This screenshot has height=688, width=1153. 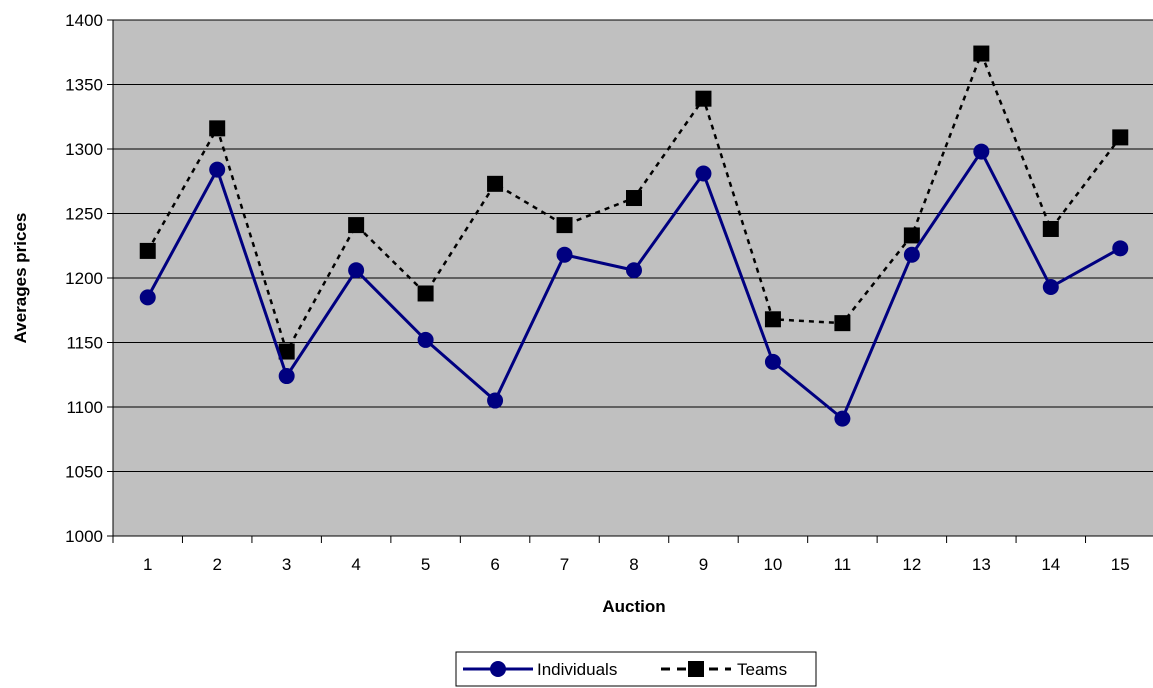 What do you see at coordinates (762, 669) in the screenshot?
I see `legend-teams-label: Teams` at bounding box center [762, 669].